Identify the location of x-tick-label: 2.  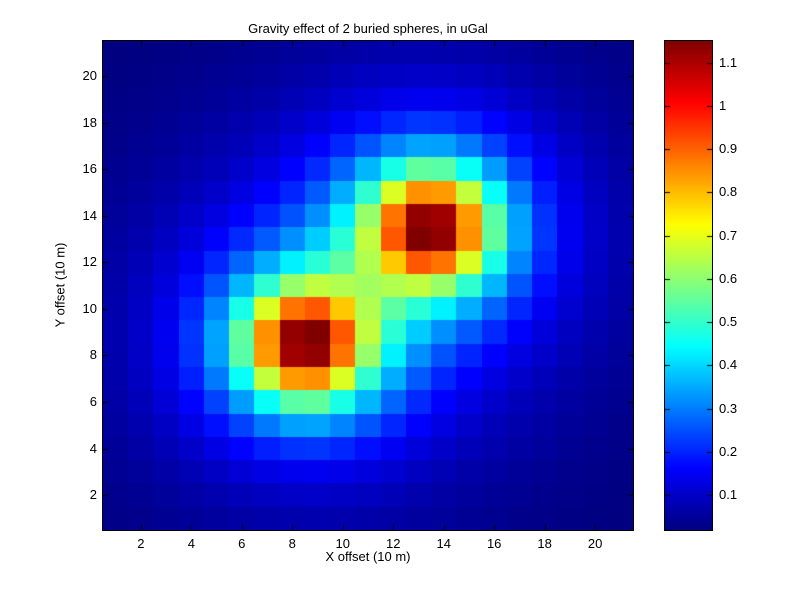
(141, 543).